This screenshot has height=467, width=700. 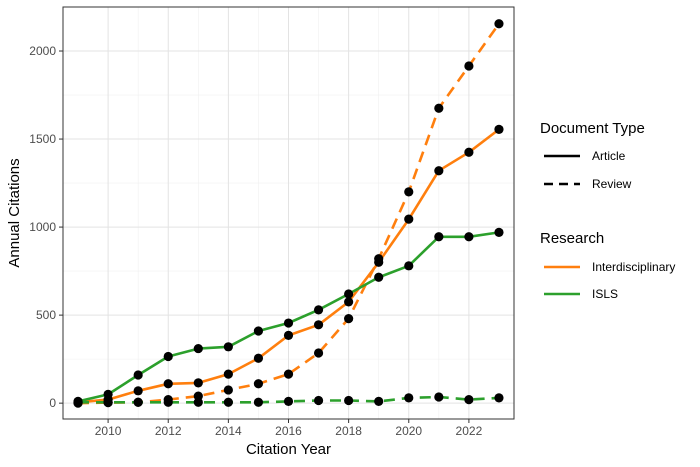 What do you see at coordinates (408, 431) in the screenshot?
I see `x-tick-label: 2020` at bounding box center [408, 431].